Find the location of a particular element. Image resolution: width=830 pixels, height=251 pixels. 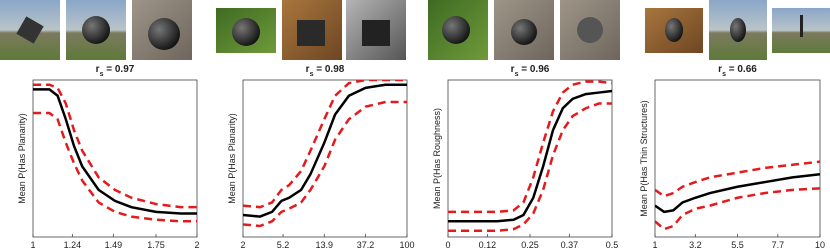

x-tick-label: 13.9 is located at coordinates (325, 245).